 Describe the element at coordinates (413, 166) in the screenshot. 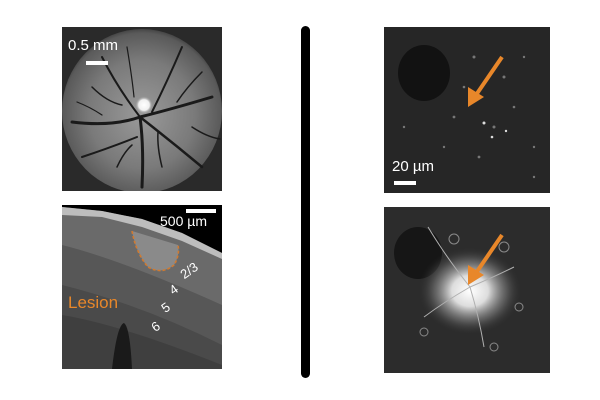

I see `pre-scale-label: 20 µm` at that location.